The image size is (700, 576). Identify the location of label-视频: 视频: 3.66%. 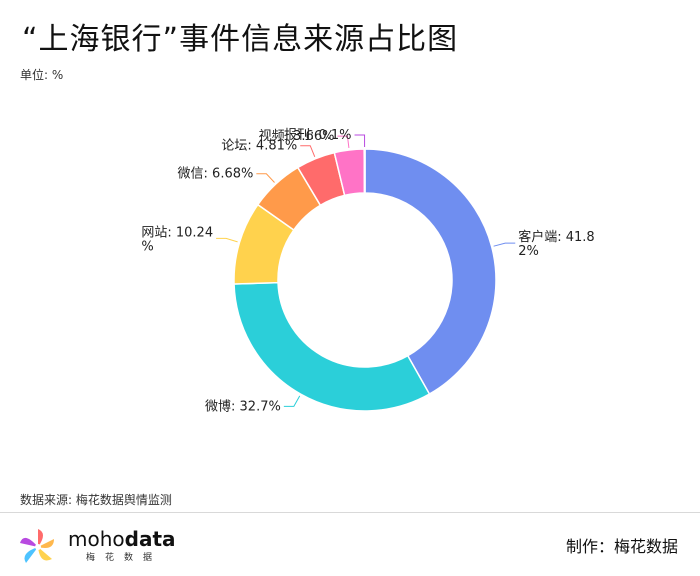
(297, 136).